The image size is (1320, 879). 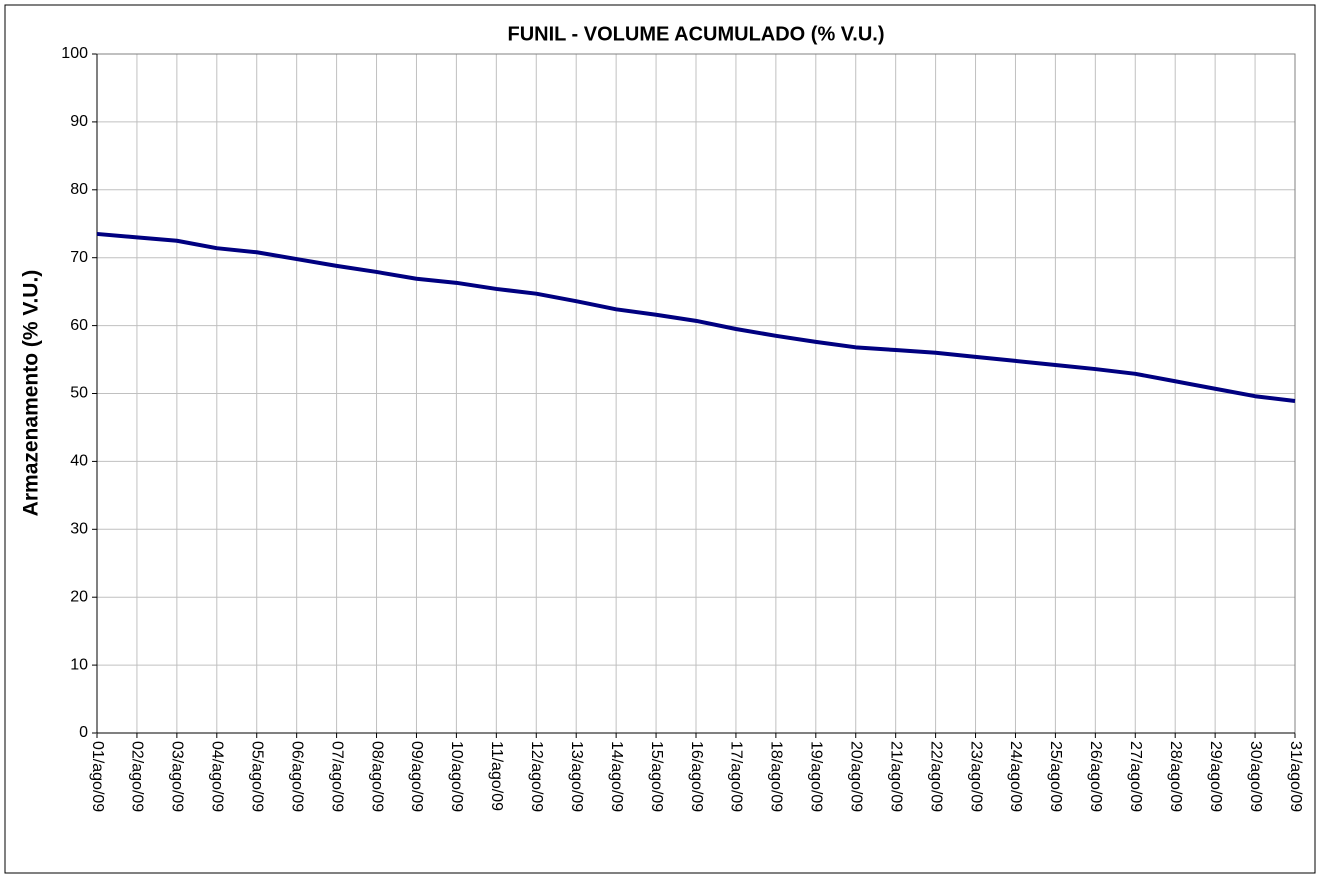 What do you see at coordinates (31, 393) in the screenshot?
I see `y-axis-label: Armazenamento (% V.U.)` at bounding box center [31, 393].